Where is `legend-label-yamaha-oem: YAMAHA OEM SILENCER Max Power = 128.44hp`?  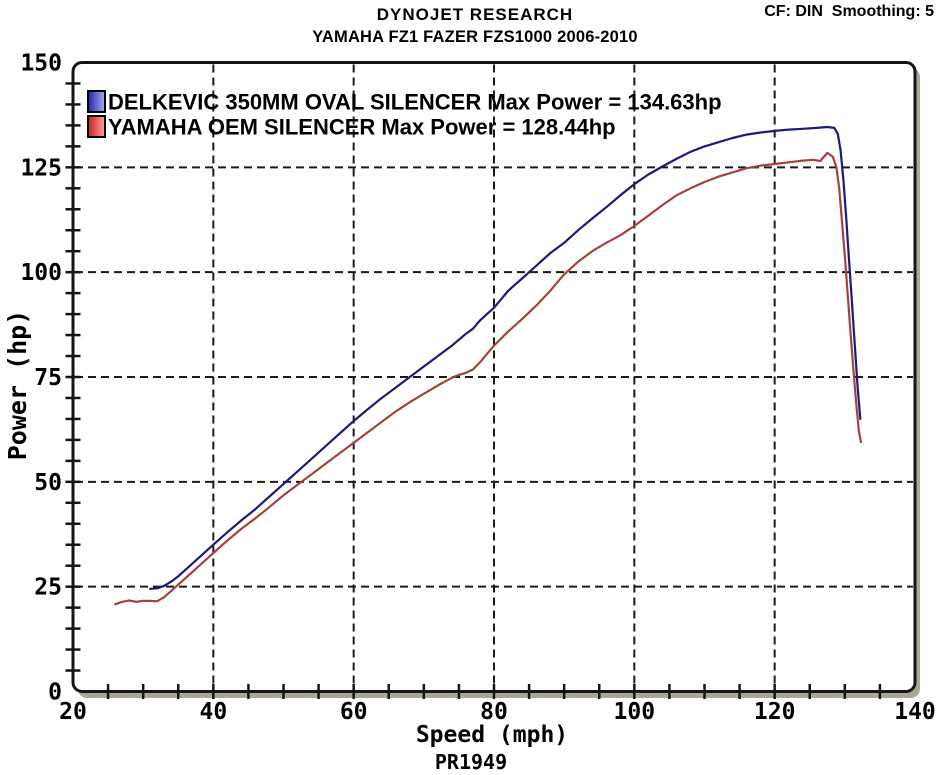
legend-label-yamaha-oem: YAMAHA OEM SILENCER Max Power = 128.44hp is located at coordinates (362, 127).